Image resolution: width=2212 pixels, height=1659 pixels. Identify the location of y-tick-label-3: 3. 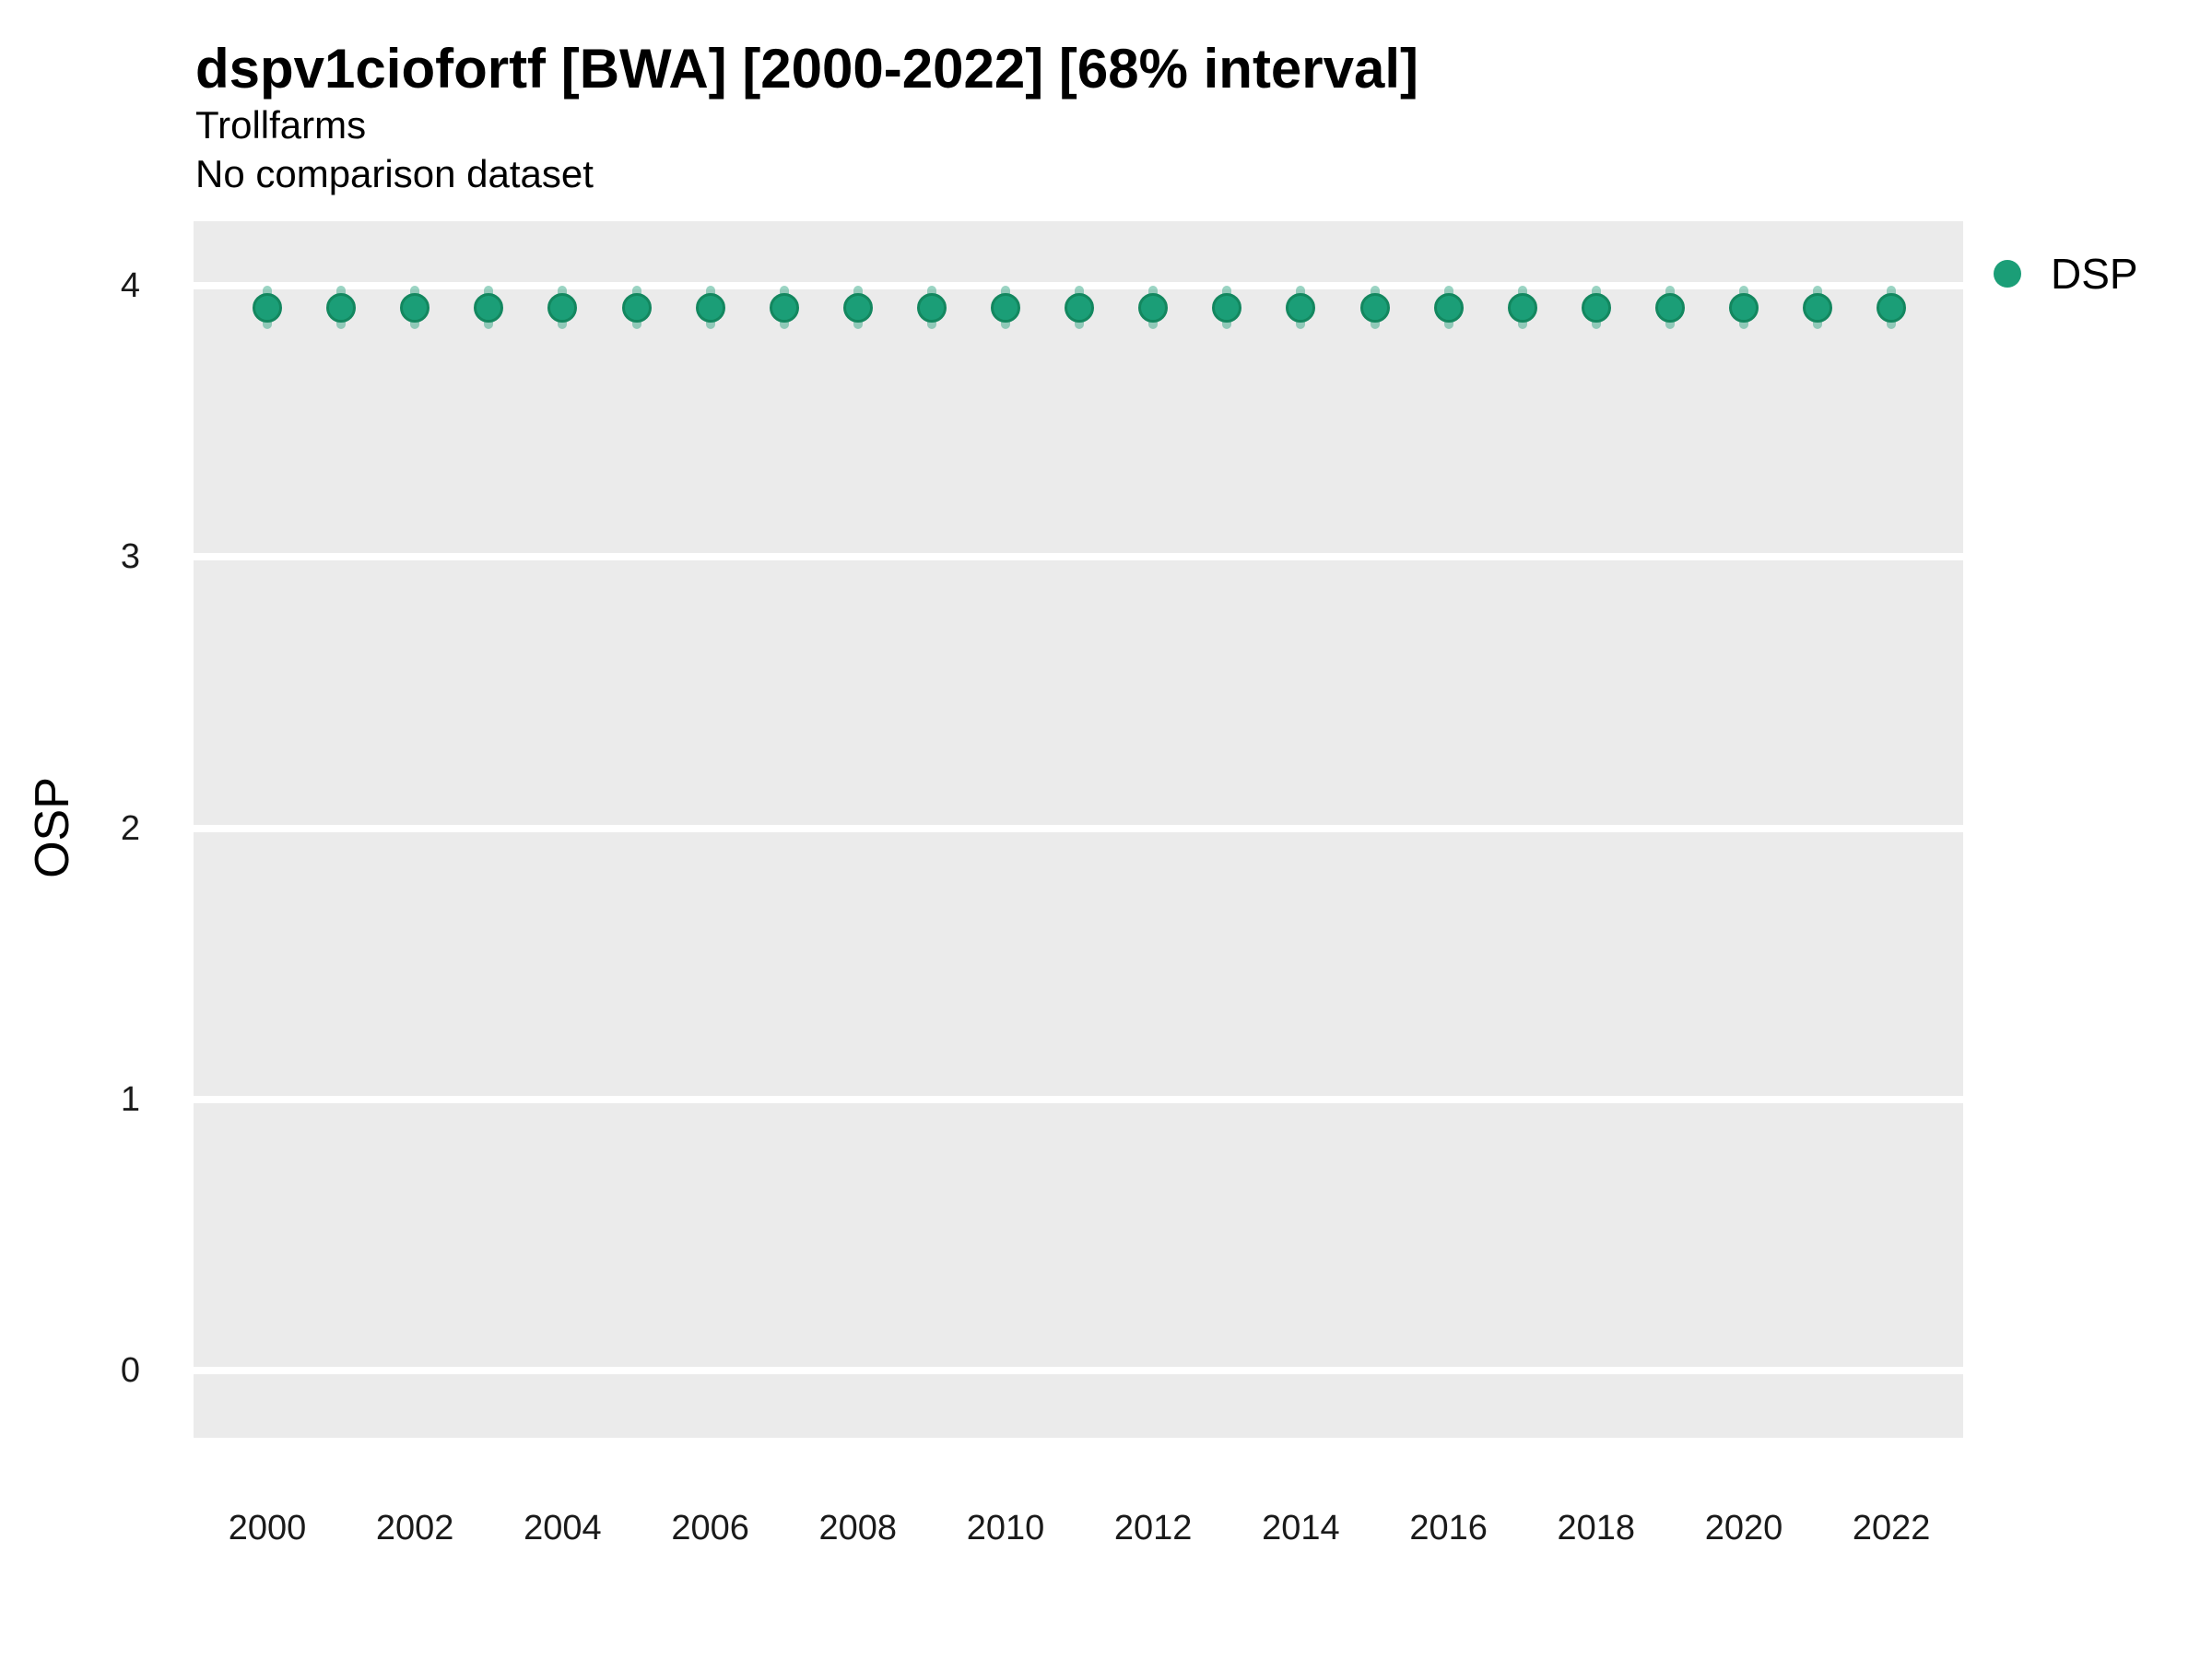
(130, 557).